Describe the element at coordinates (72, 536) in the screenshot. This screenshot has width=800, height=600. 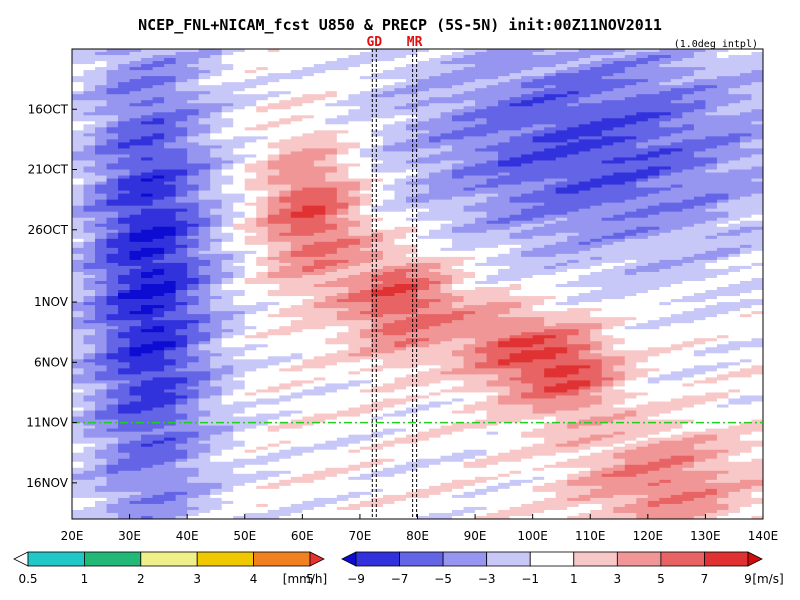
I see `x-tick-label: 20E` at that location.